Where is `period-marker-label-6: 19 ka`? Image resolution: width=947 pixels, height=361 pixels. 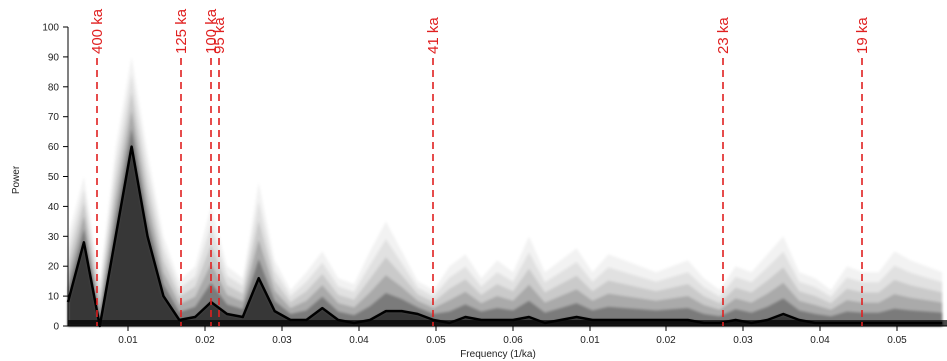 period-marker-label-6: 19 ka is located at coordinates (862, 35).